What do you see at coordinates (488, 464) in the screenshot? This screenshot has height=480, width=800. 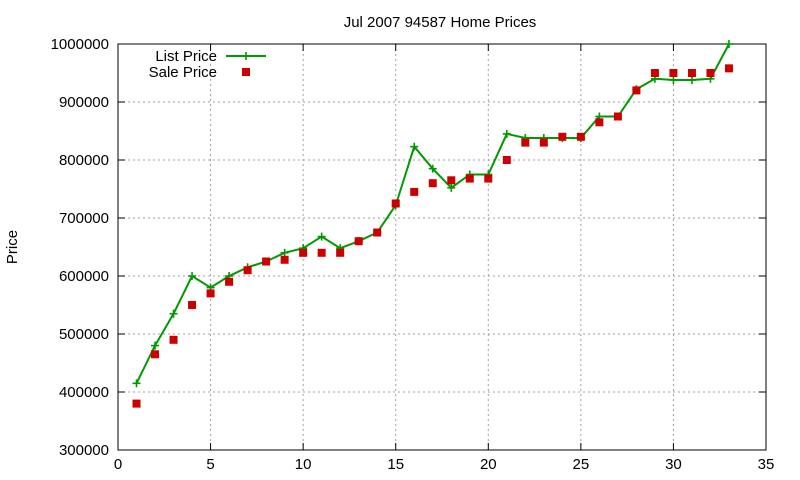 I see `x-tick-label: 20` at bounding box center [488, 464].